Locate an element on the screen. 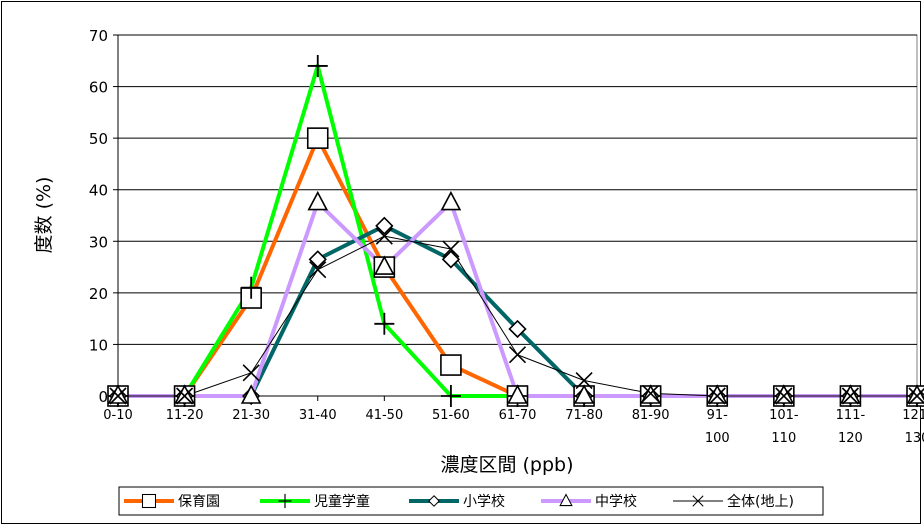 The height and width of the screenshot is (529, 924). legend-item: 全体(地上) is located at coordinates (733, 501).